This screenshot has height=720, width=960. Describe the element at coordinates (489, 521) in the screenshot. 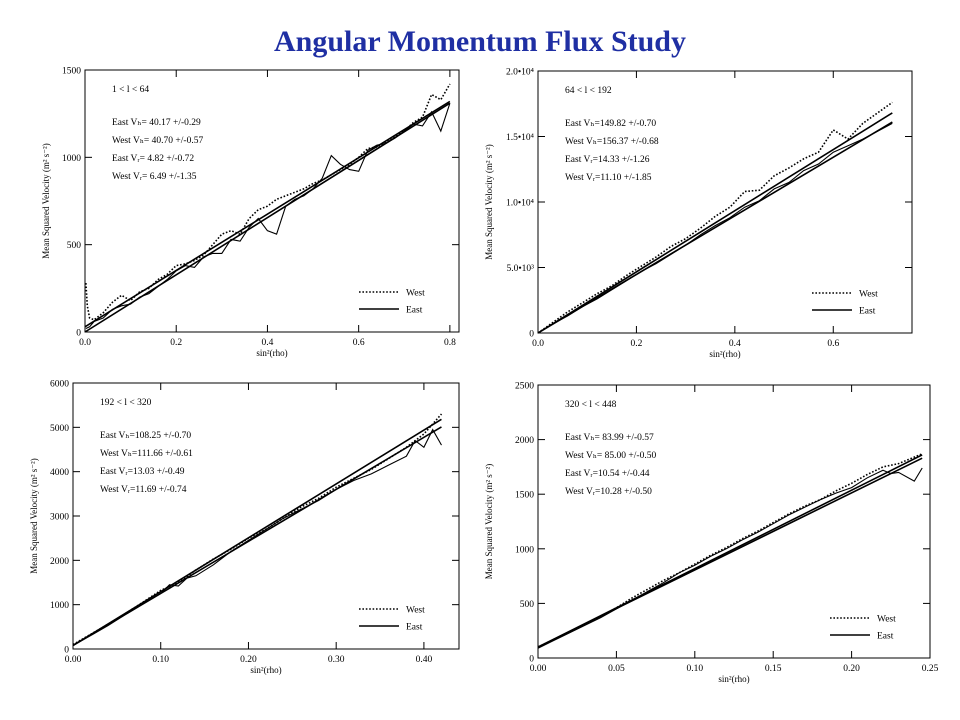

I see `chart-4-y-axis-label: Mean Squared Velocity (m² s⁻²)` at that location.